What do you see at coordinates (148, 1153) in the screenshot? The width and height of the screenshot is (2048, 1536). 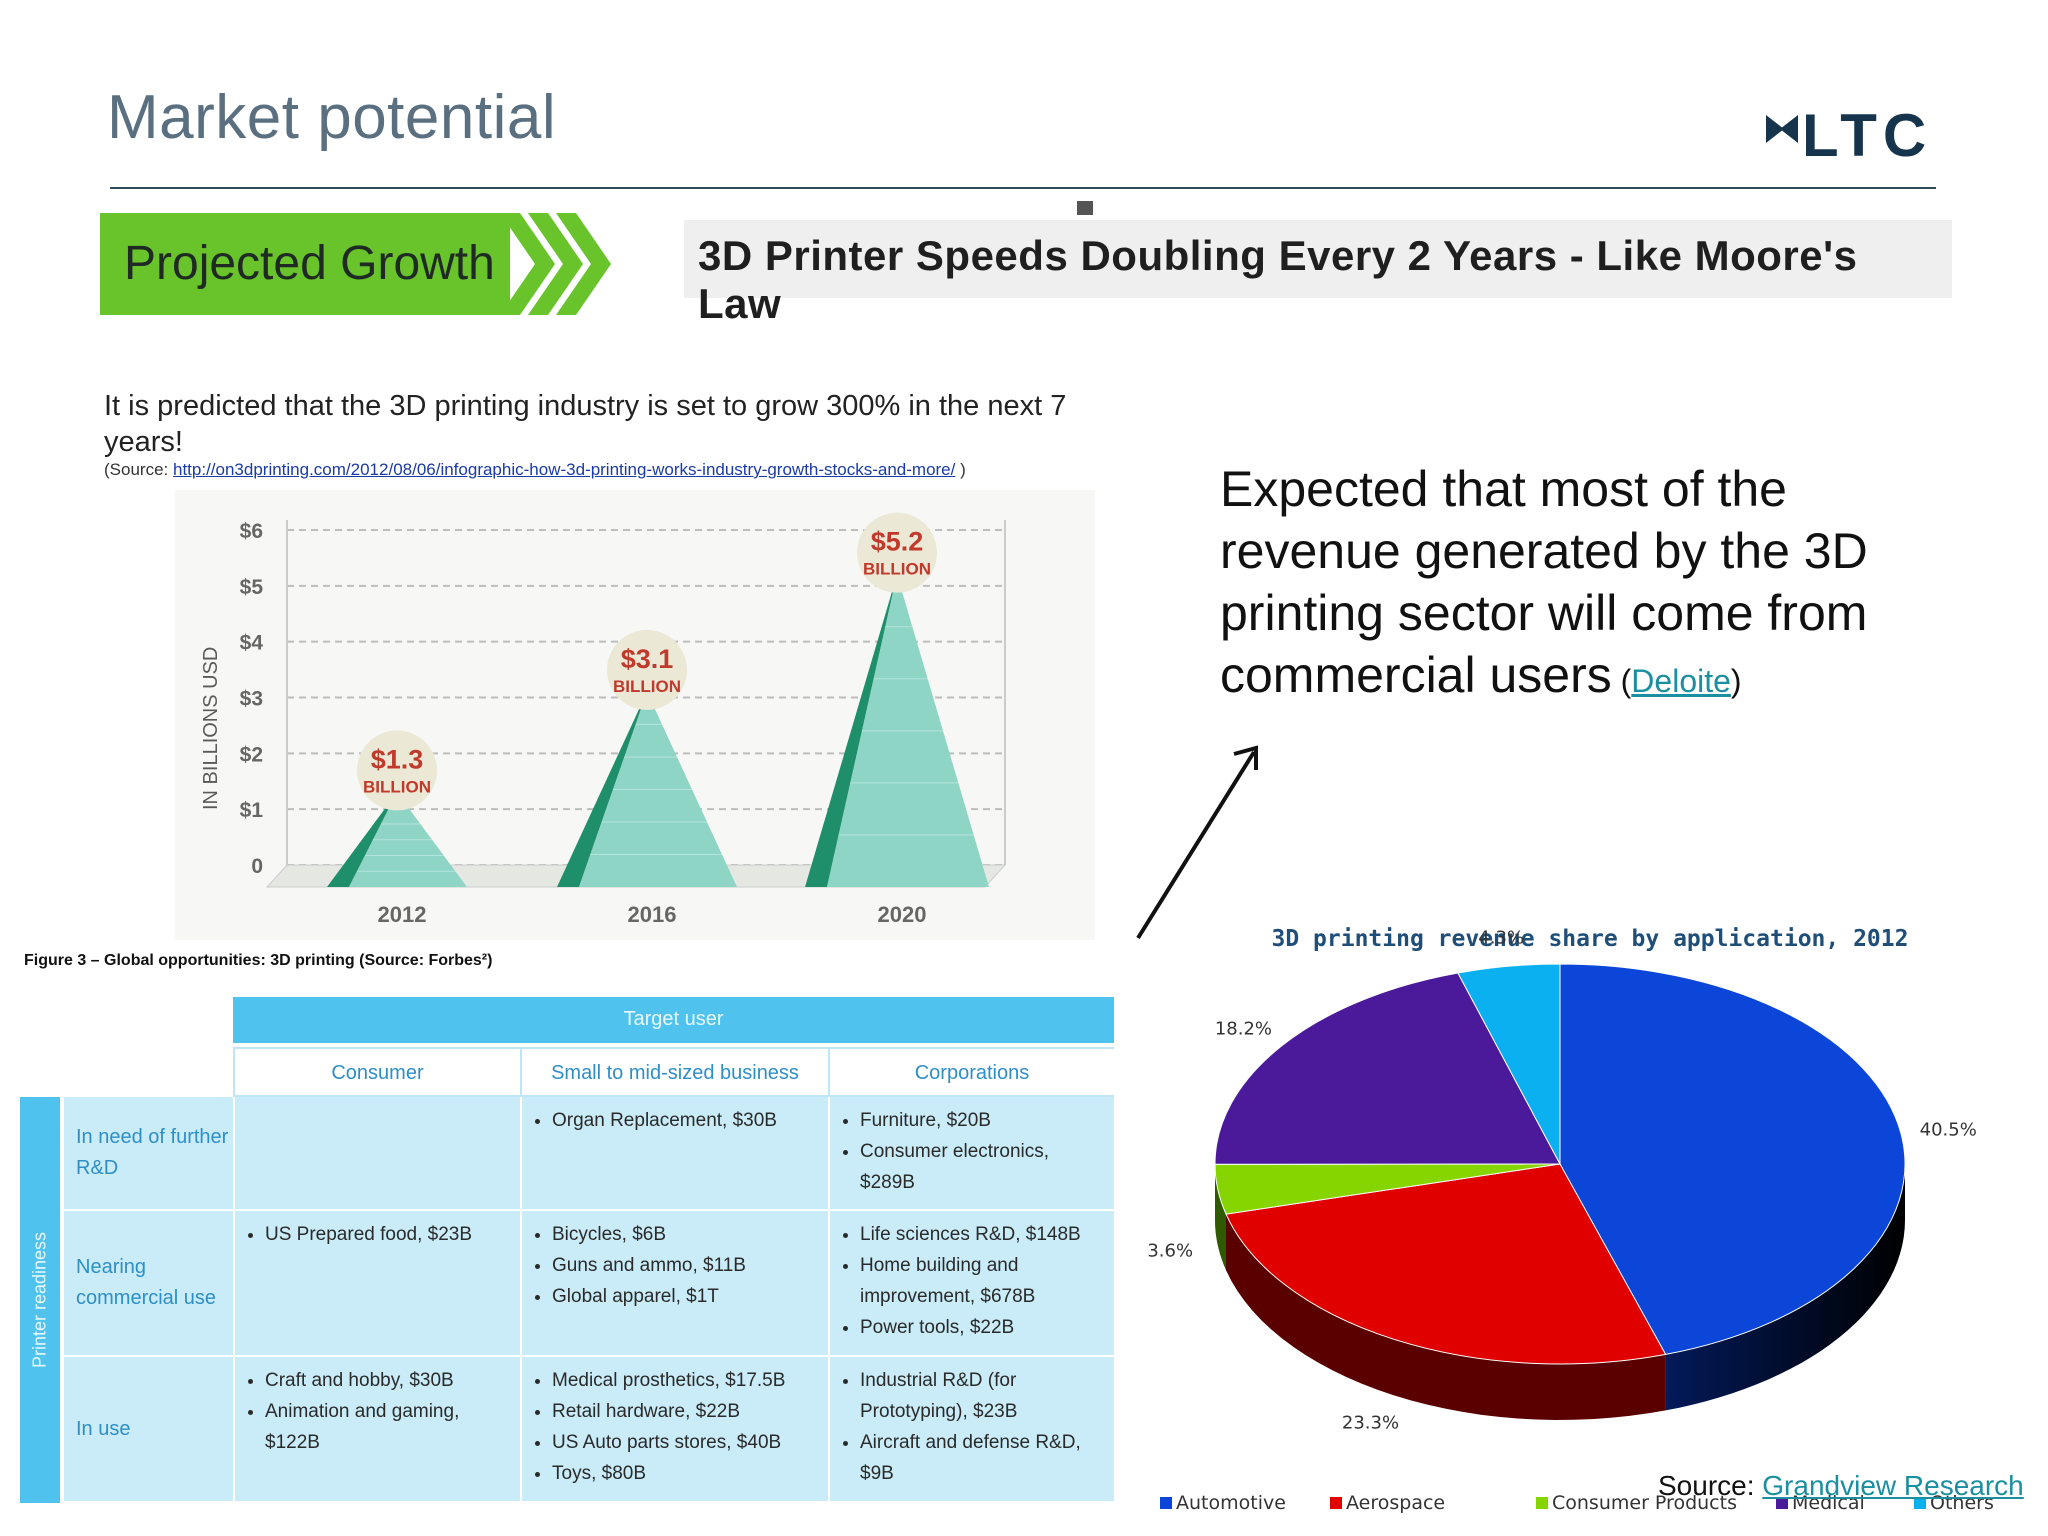 I see `row-label: In need of further R&D` at bounding box center [148, 1153].